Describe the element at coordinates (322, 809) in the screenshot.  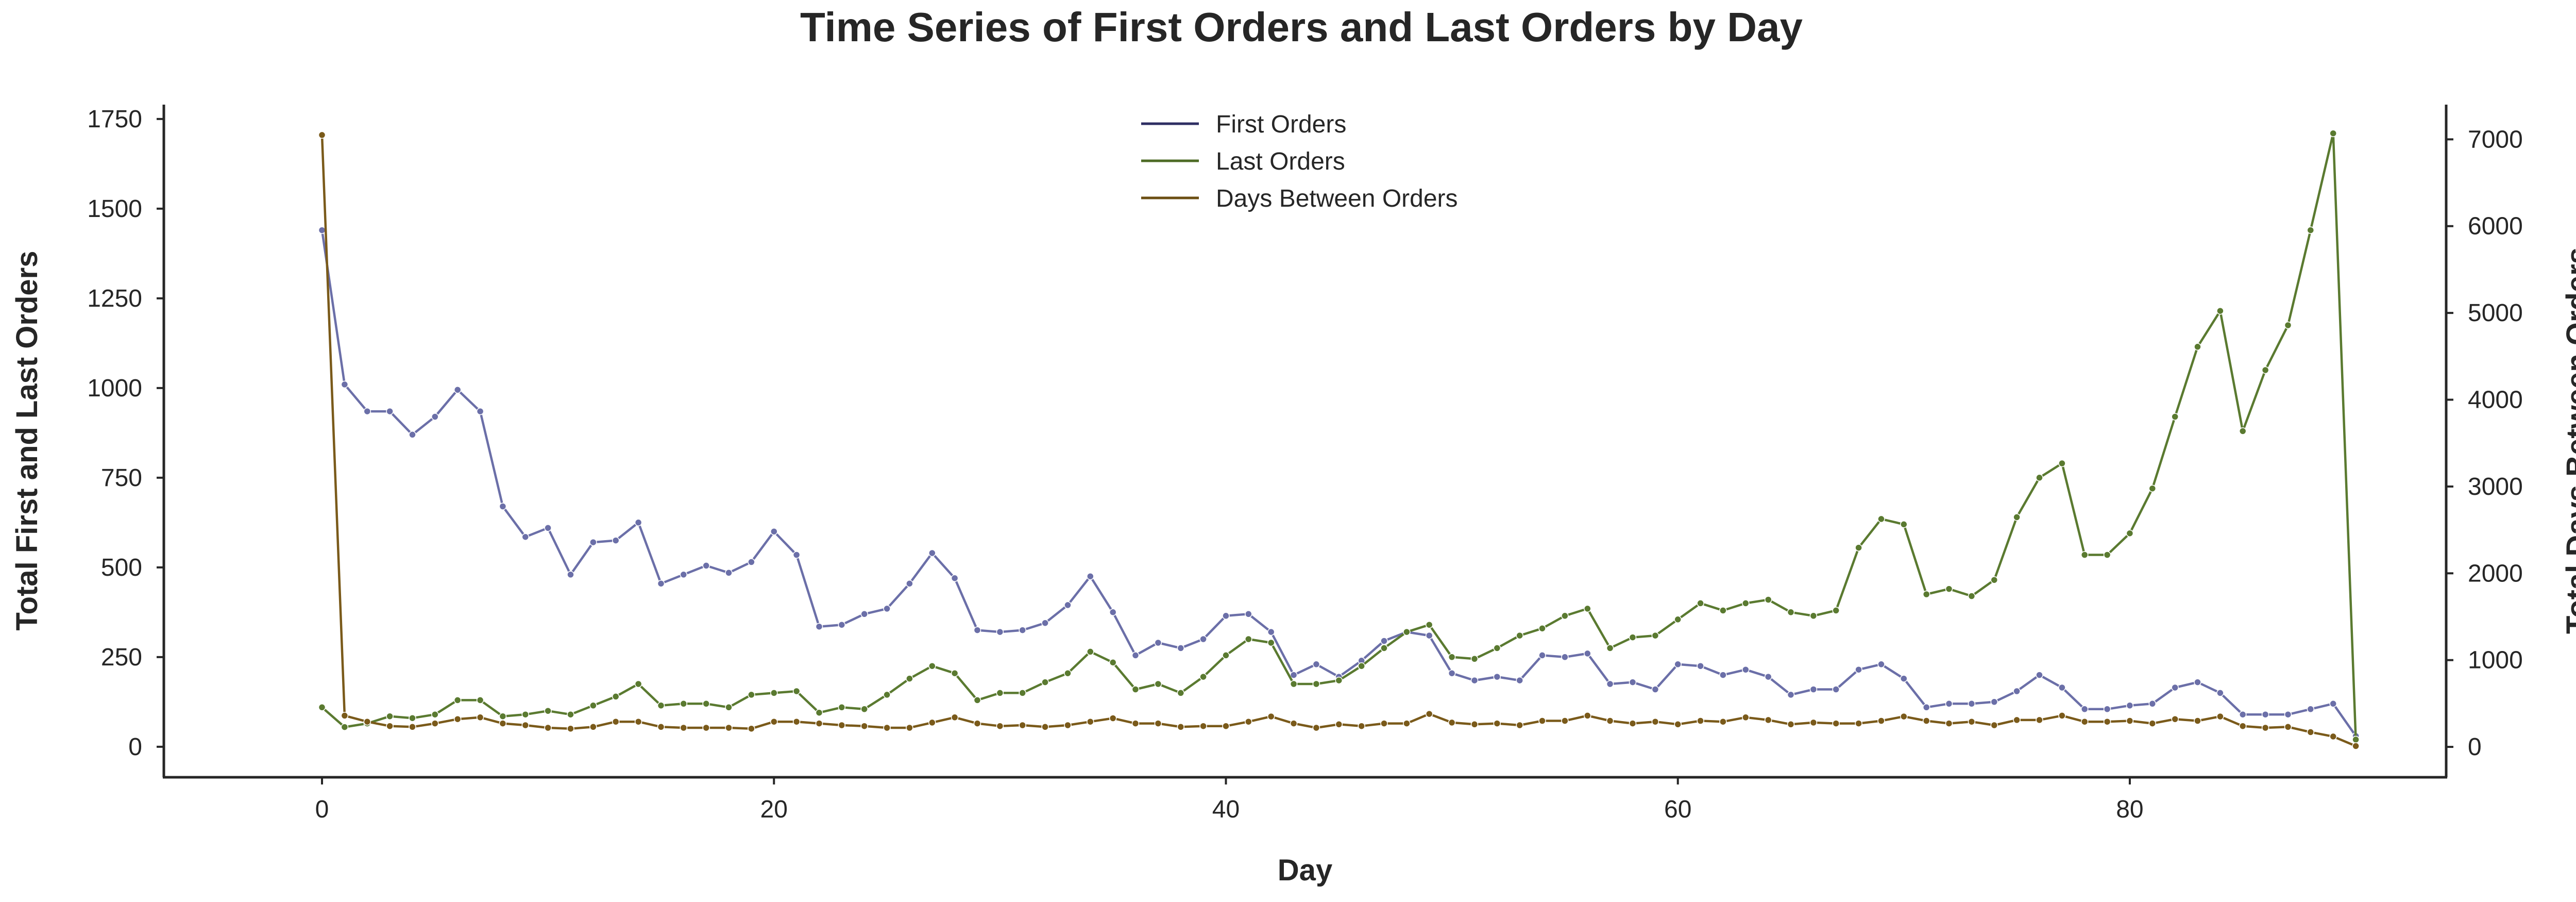
I see `x-tick-label: 0` at that location.